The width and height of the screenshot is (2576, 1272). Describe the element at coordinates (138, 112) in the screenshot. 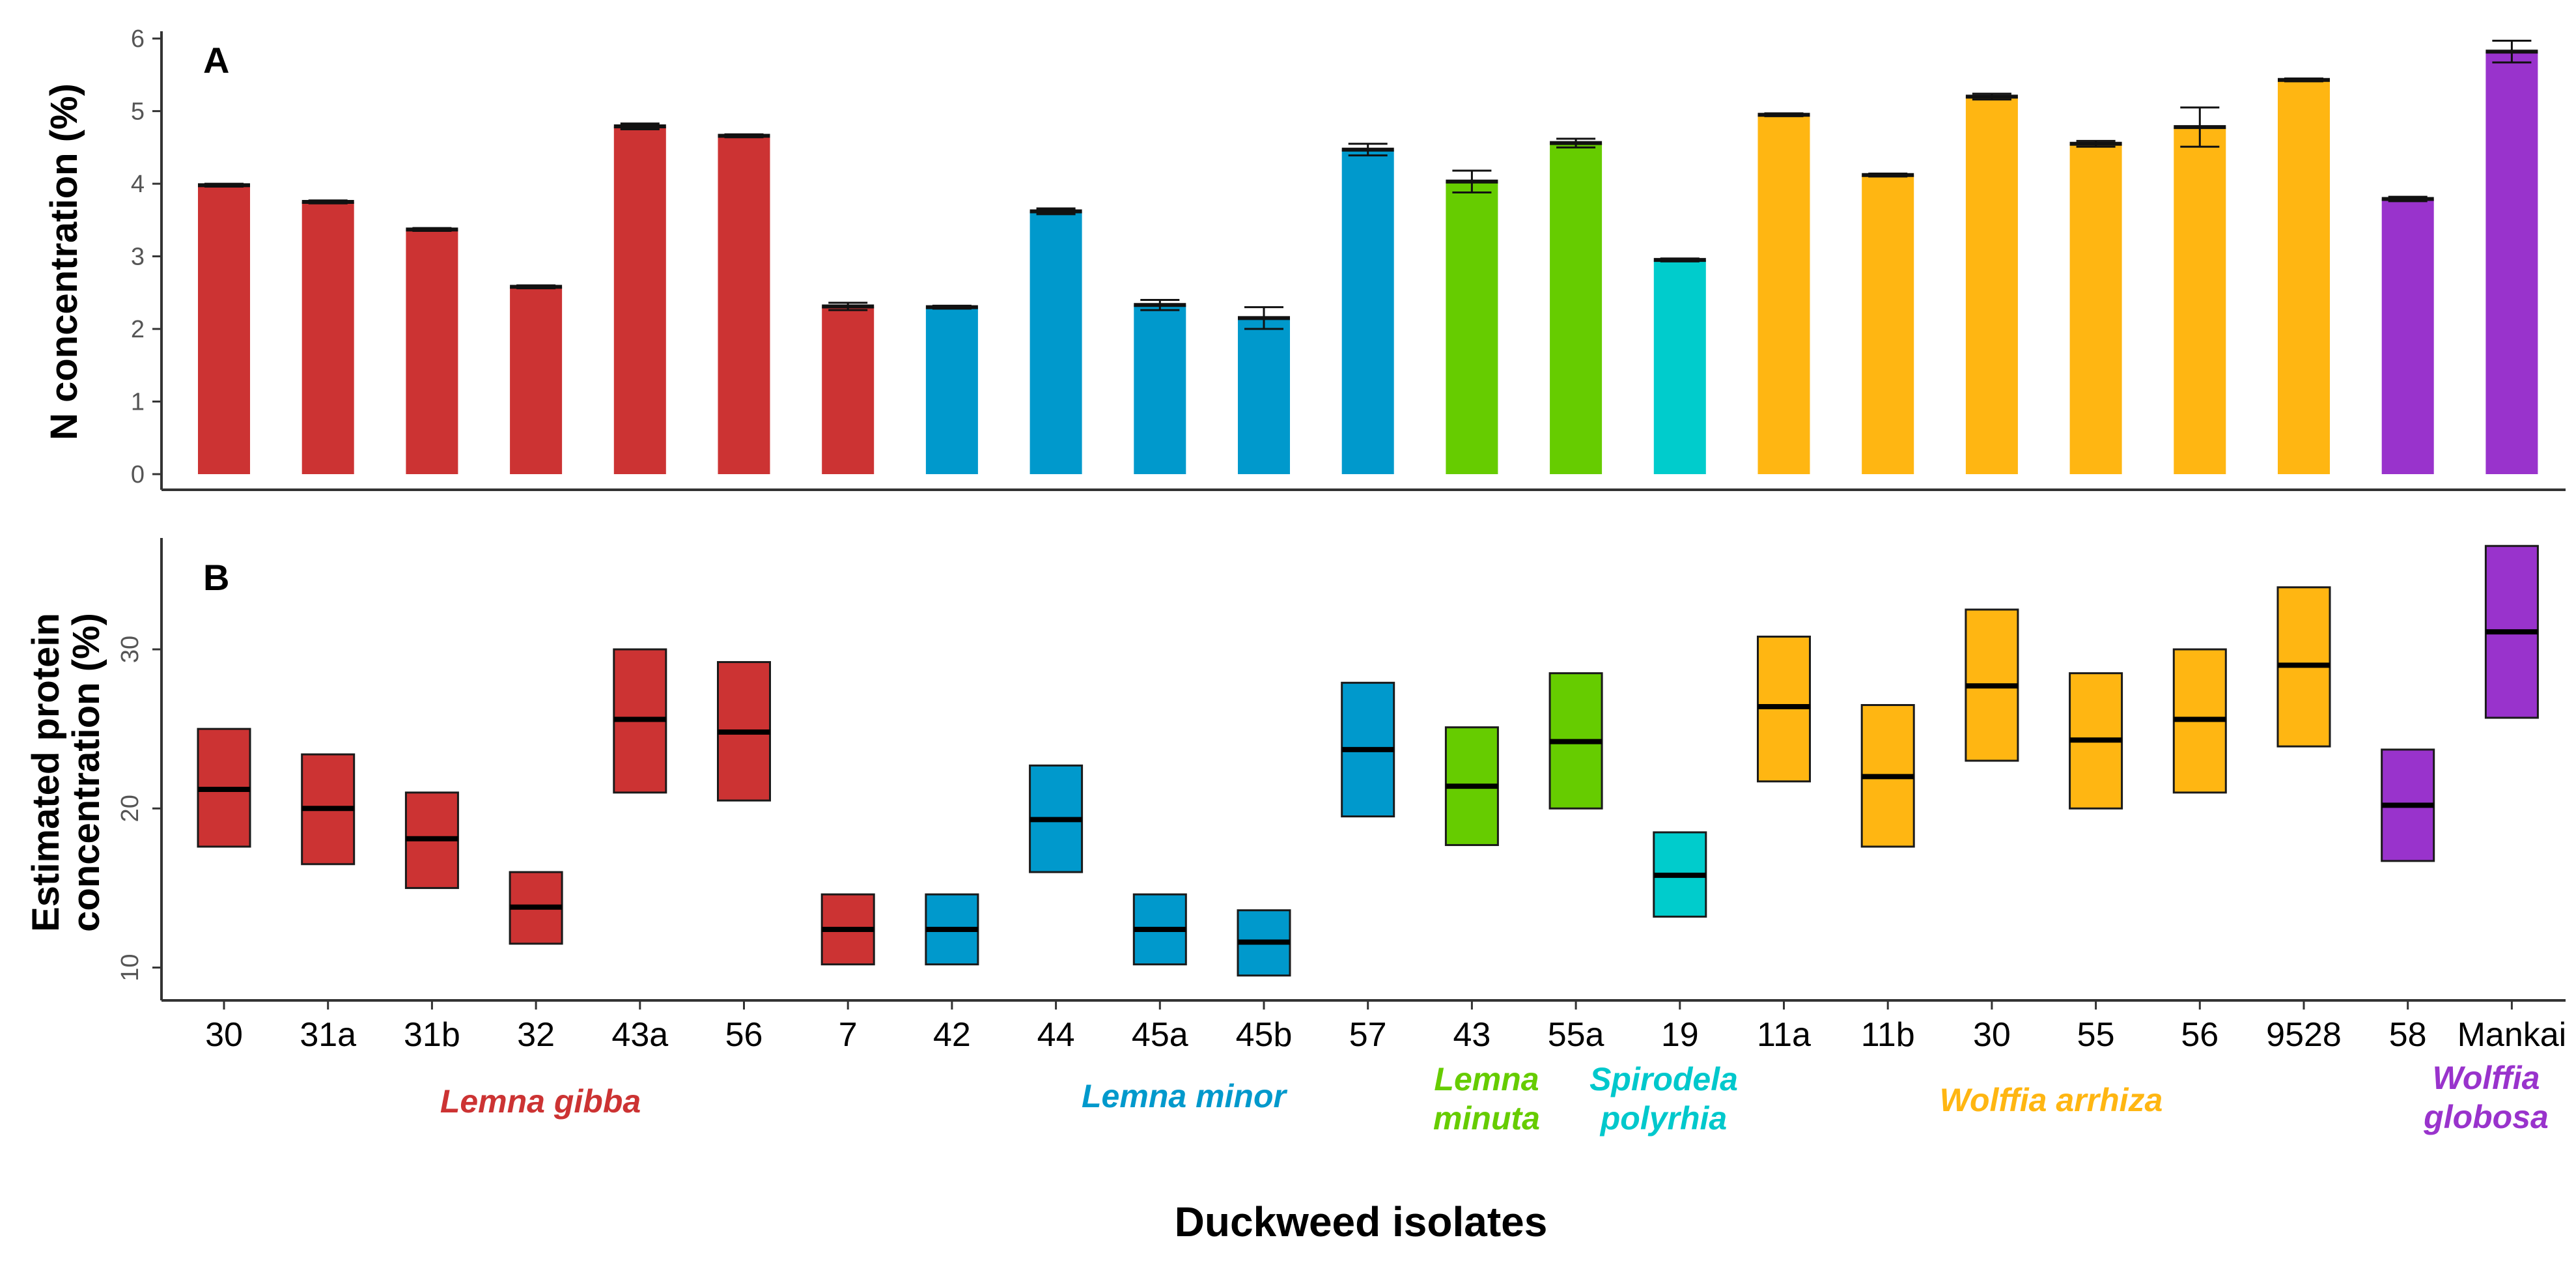

I see `panel-a-y-tick-label: 5` at that location.